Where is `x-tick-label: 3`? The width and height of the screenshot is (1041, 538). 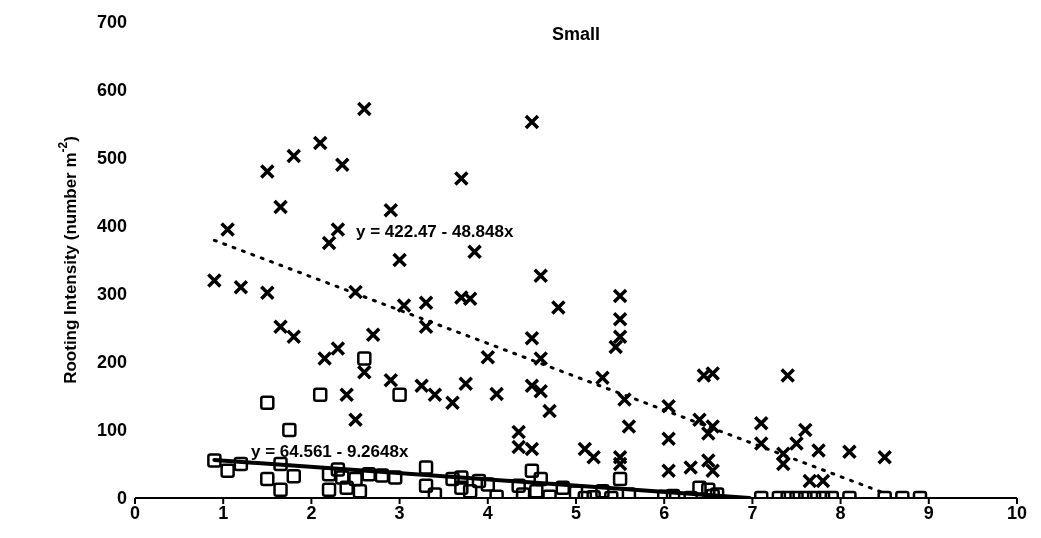 x-tick-label: 3 is located at coordinates (399, 512).